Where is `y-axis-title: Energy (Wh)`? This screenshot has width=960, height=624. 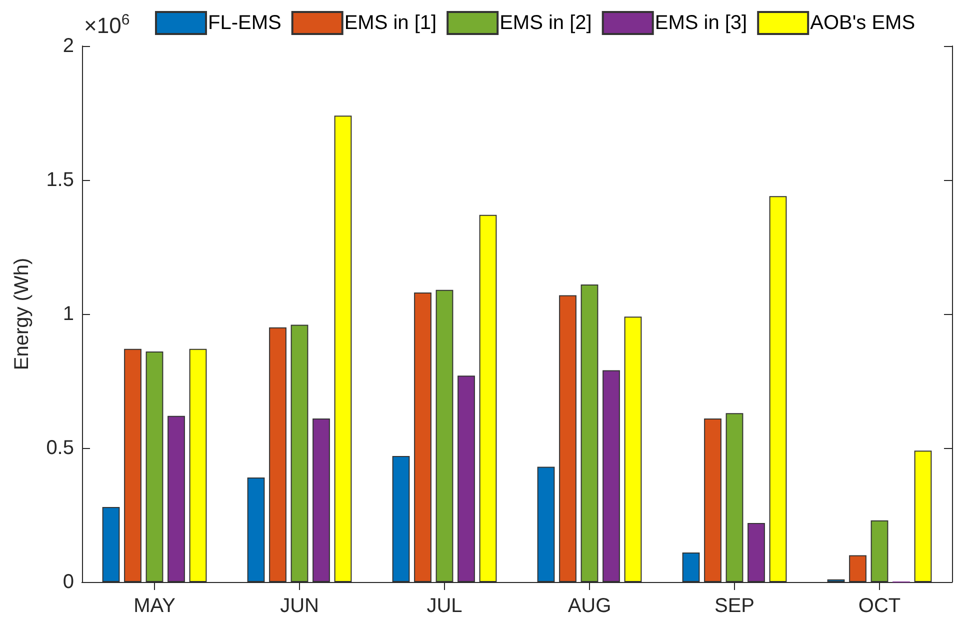 y-axis-title: Energy (Wh) is located at coordinates (22, 314).